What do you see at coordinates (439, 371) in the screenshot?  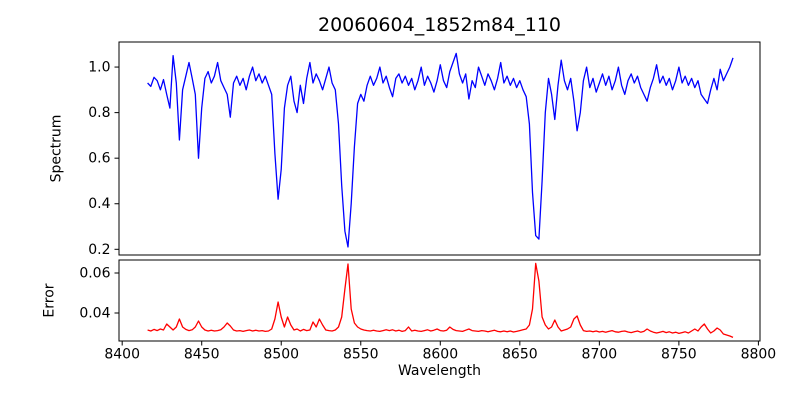 I see `x-axis-label: Wavelength` at bounding box center [439, 371].